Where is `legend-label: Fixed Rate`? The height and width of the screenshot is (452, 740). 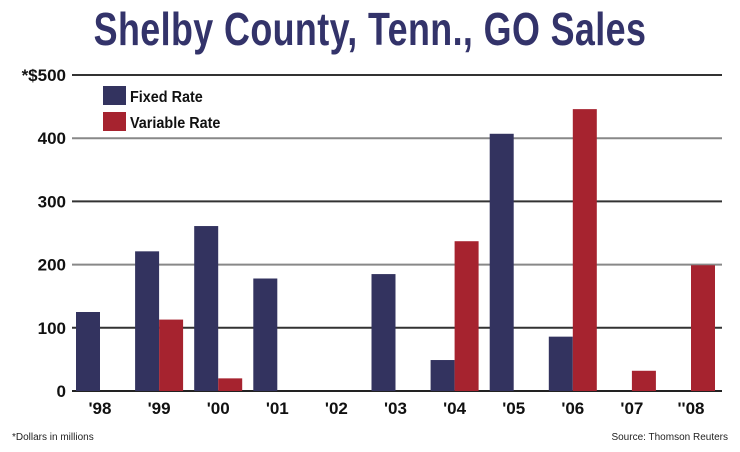
legend-label: Fixed Rate is located at coordinates (166, 97).